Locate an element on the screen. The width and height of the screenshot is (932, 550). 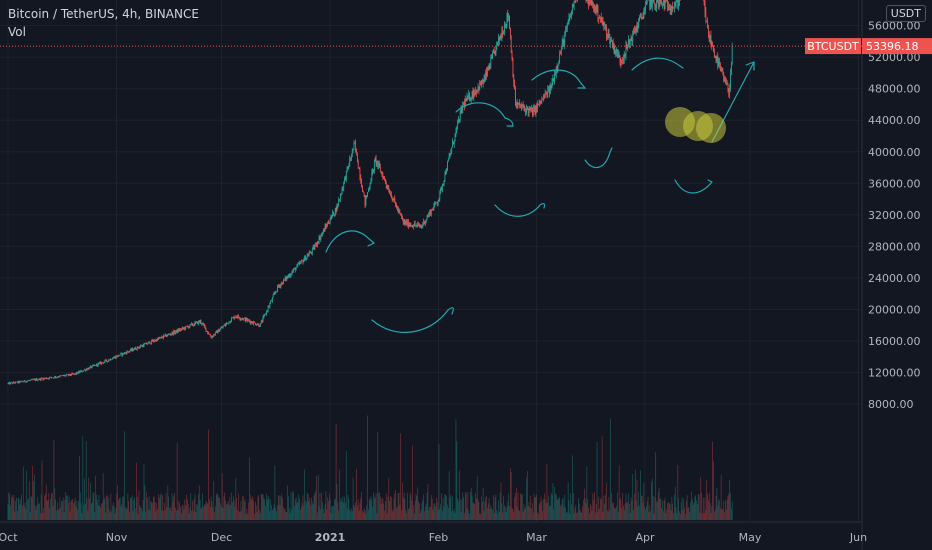
annotation-stroke is located at coordinates (484, 114).